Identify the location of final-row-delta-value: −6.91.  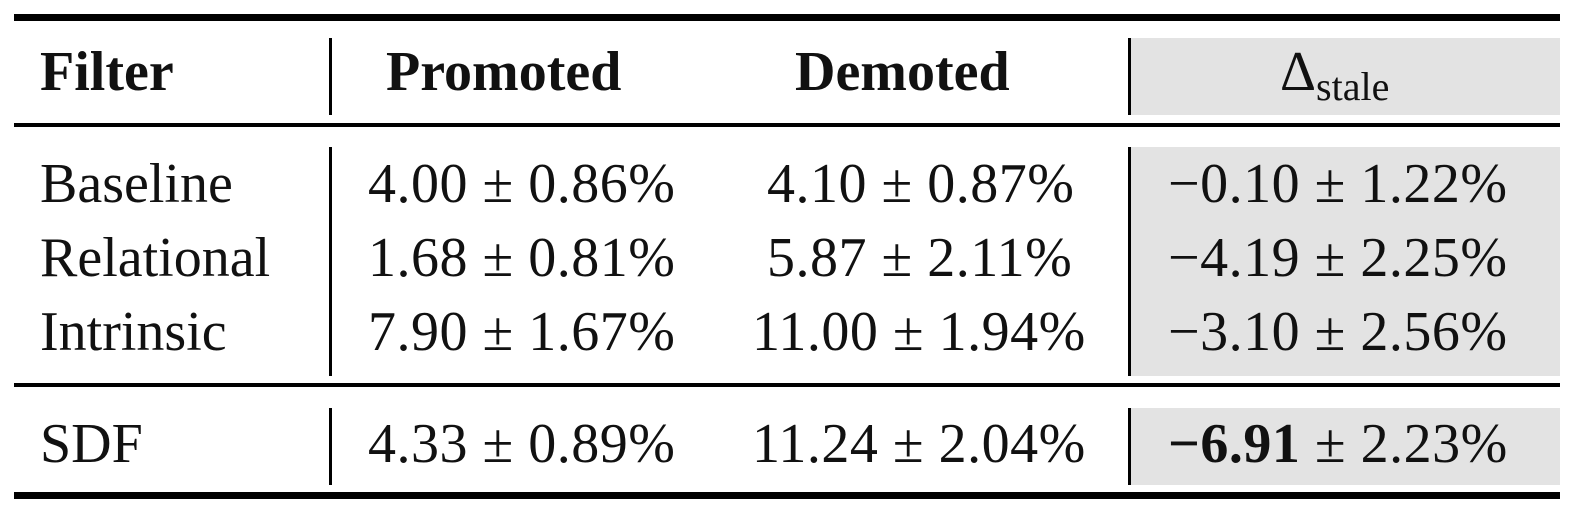
(1234, 444).